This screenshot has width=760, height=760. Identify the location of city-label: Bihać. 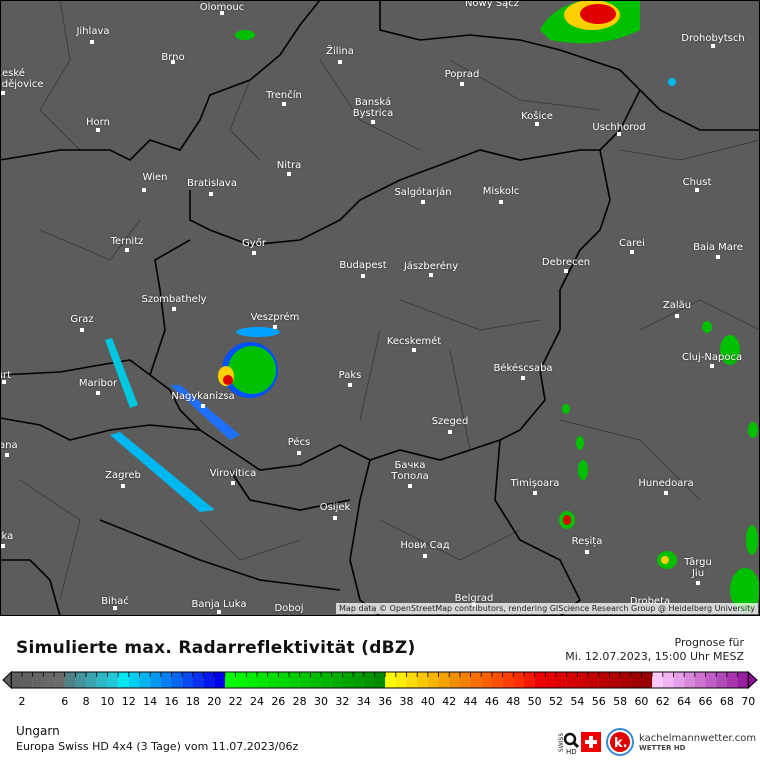
(115, 601).